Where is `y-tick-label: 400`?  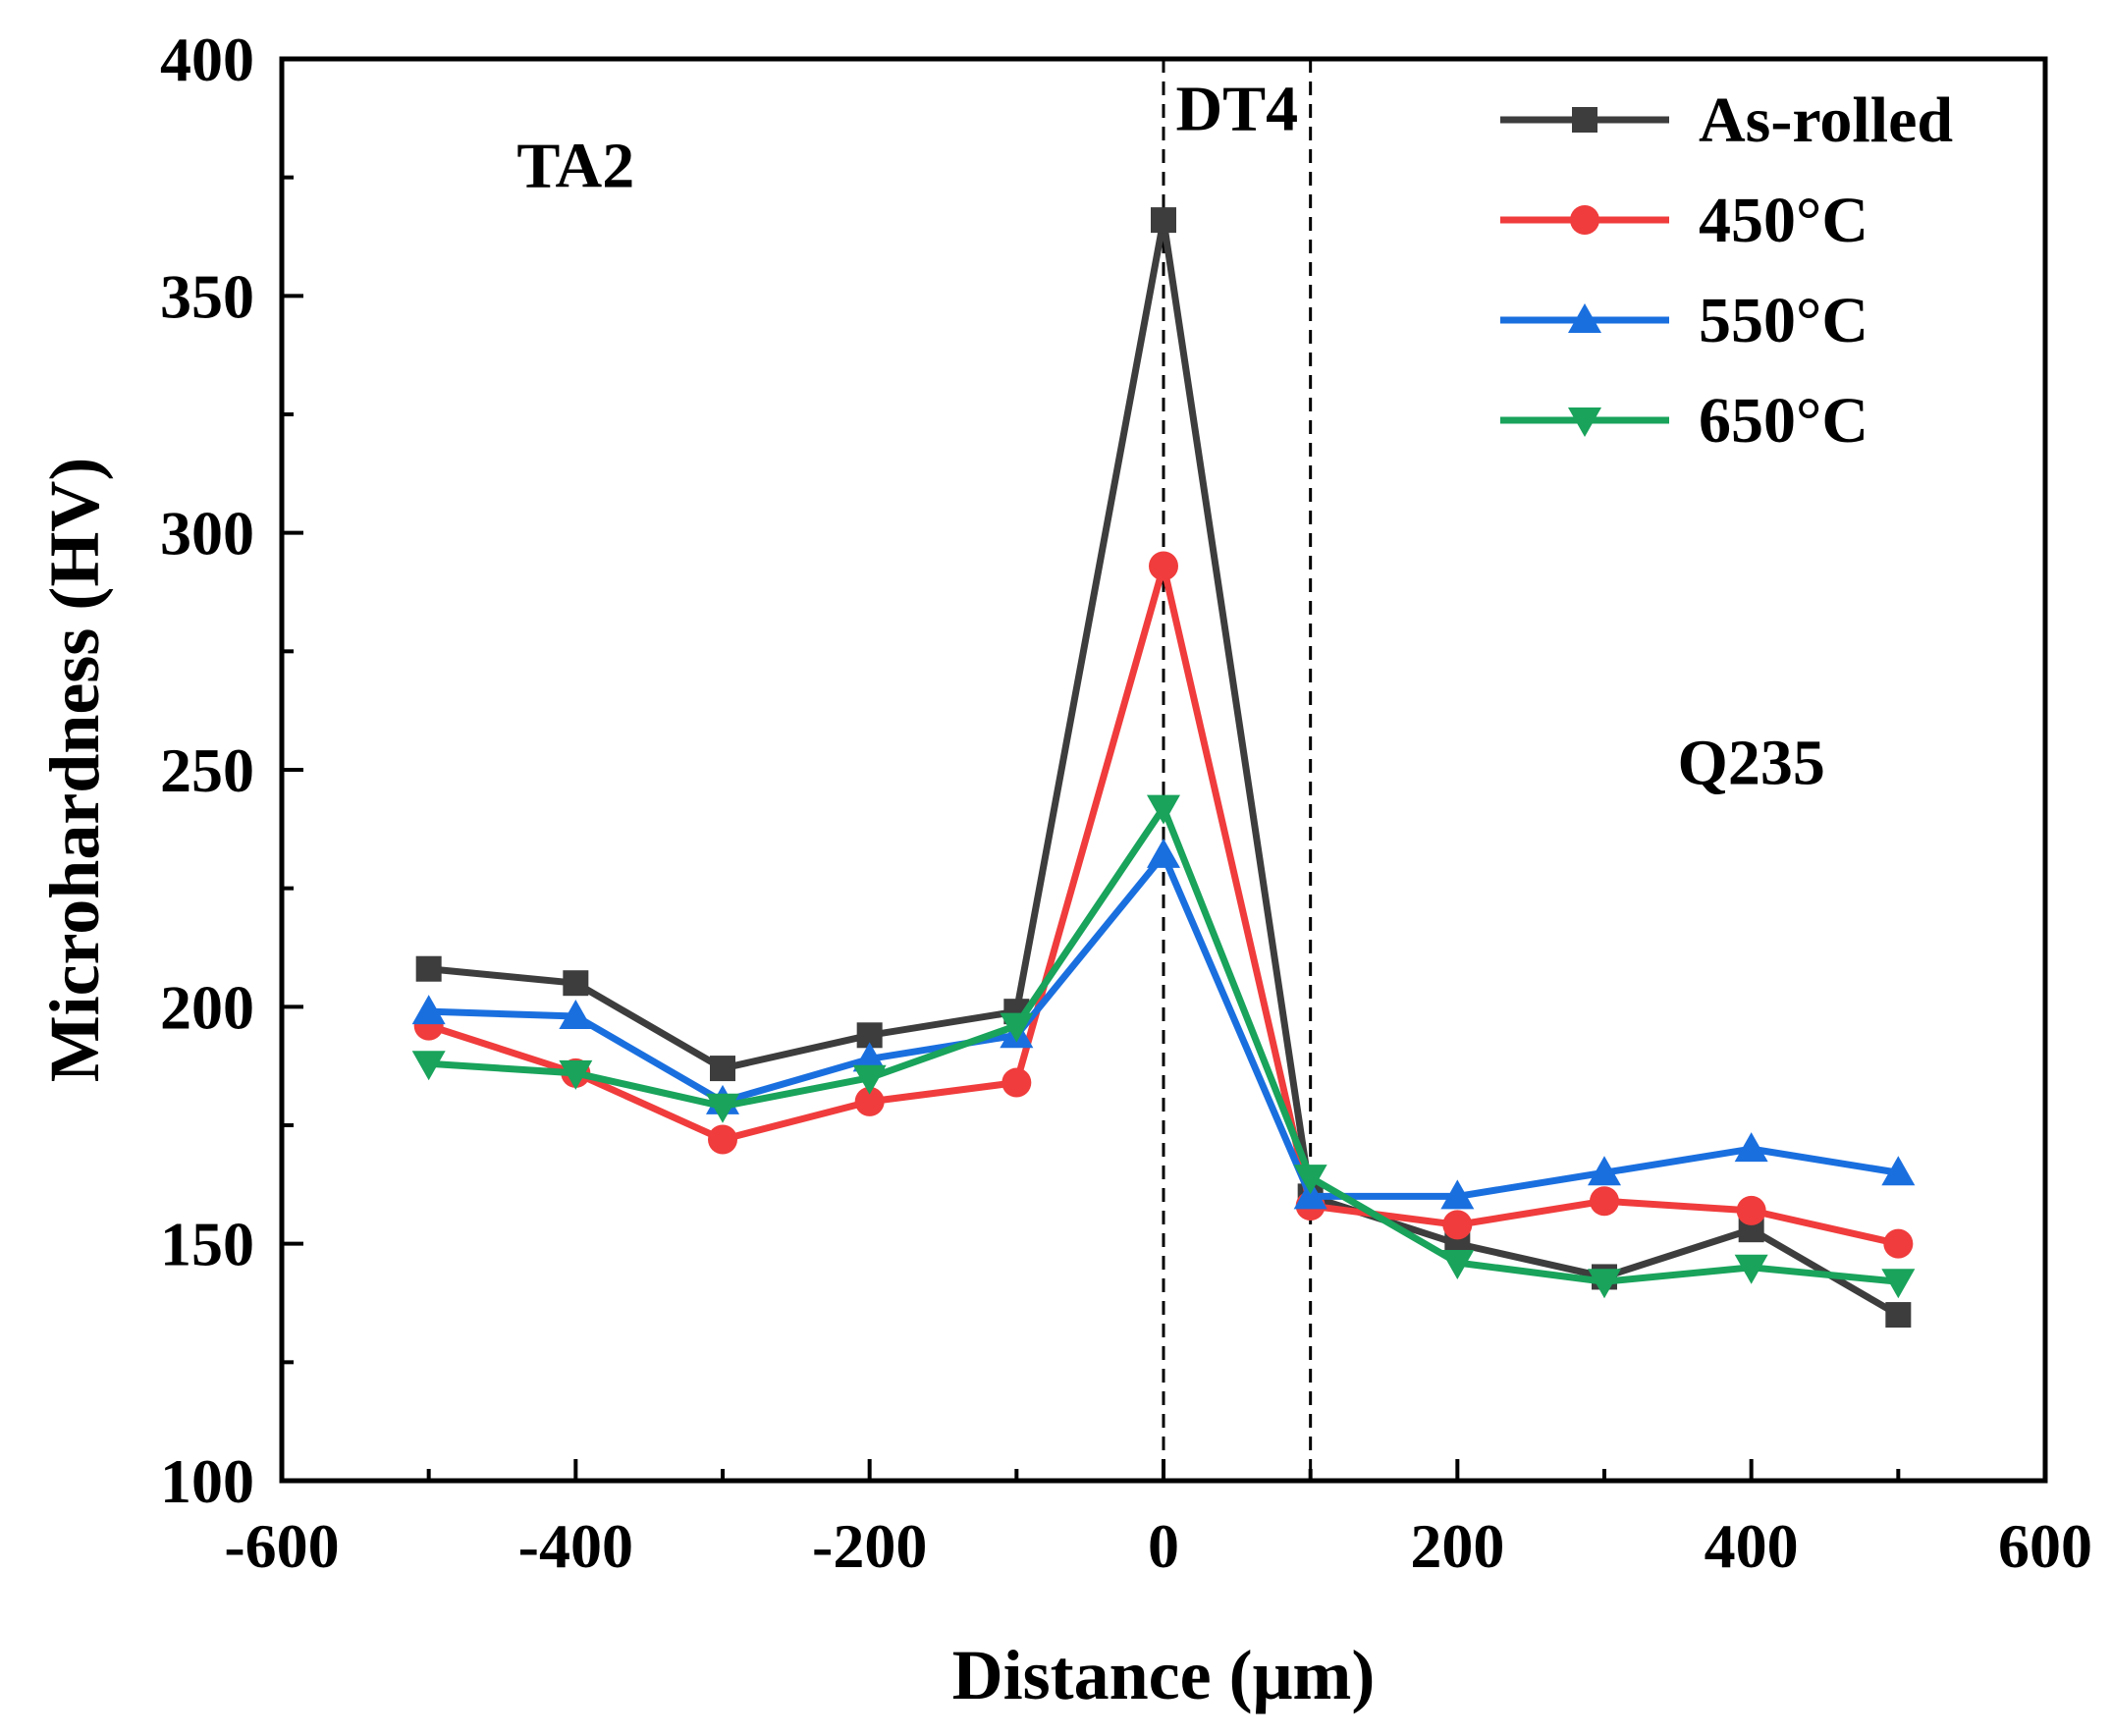
y-tick-label: 400 is located at coordinates (207, 59).